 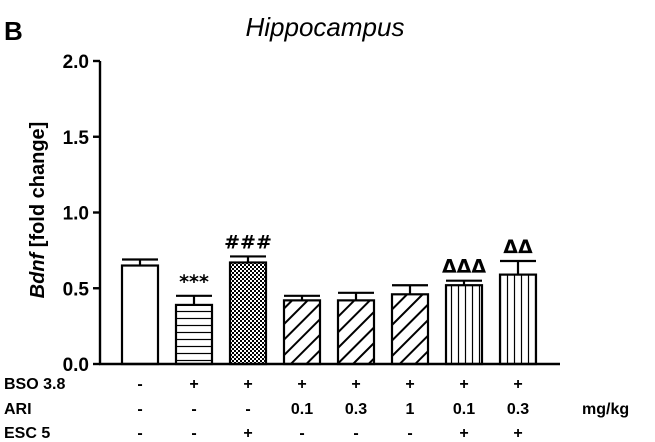 I want to click on bar-group: ΔΔΔ, so click(x=464, y=311).